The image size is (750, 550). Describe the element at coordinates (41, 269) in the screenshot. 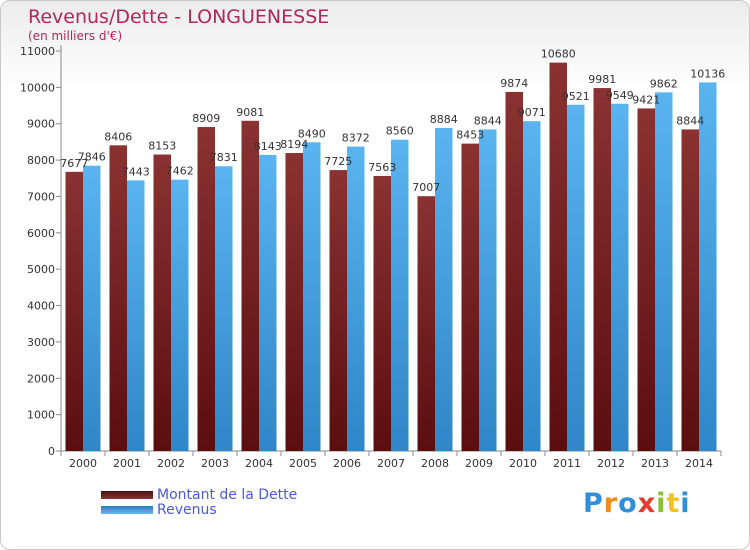

I see `y-tick-label: 5000` at that location.